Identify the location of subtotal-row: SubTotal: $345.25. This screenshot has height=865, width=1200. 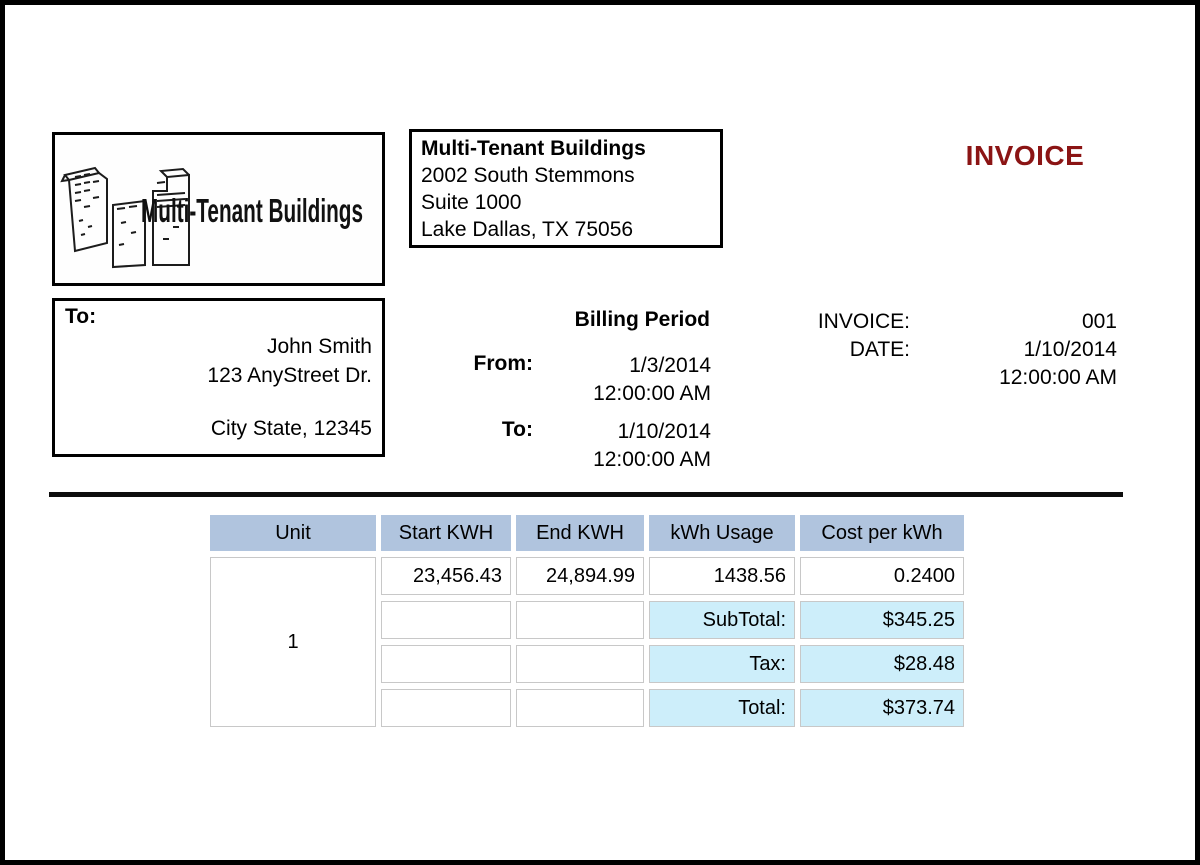
(587, 620).